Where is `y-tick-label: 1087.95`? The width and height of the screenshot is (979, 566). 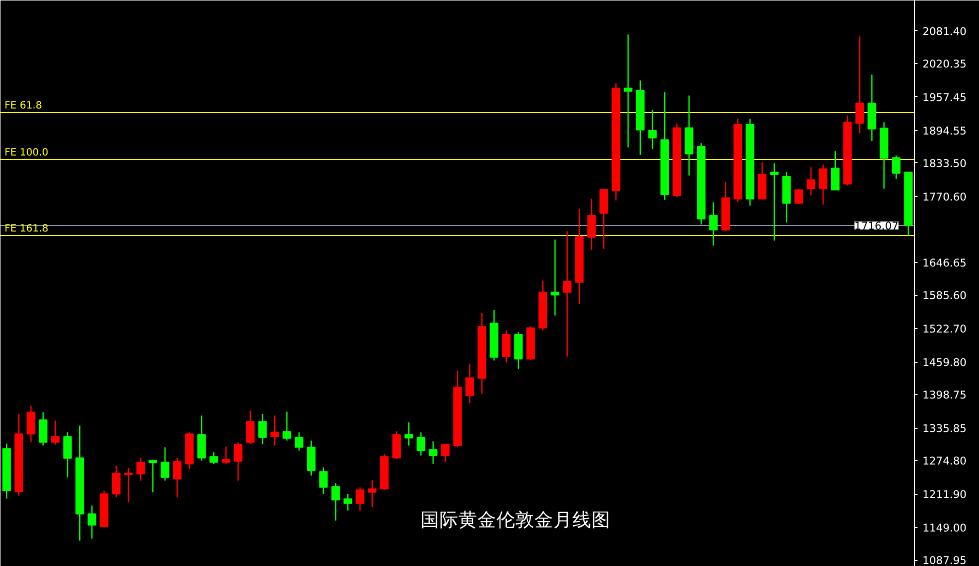
y-tick-label: 1087.95 is located at coordinates (944, 560).